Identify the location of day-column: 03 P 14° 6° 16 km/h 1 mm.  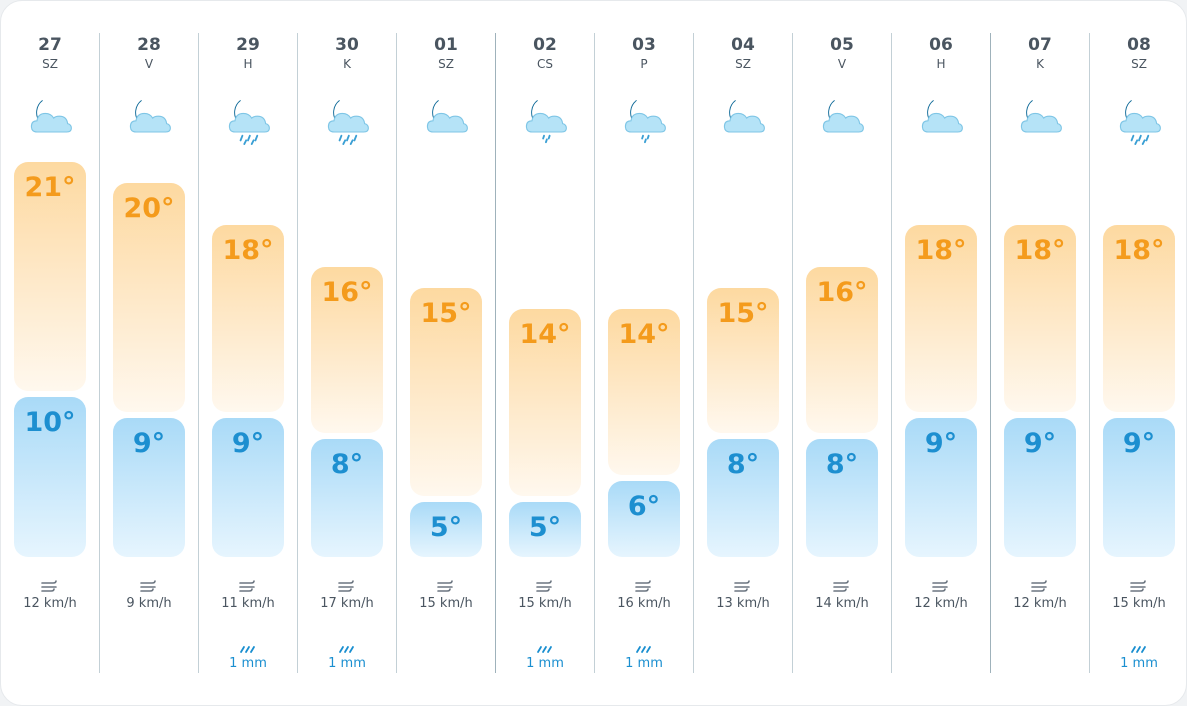
(643, 353).